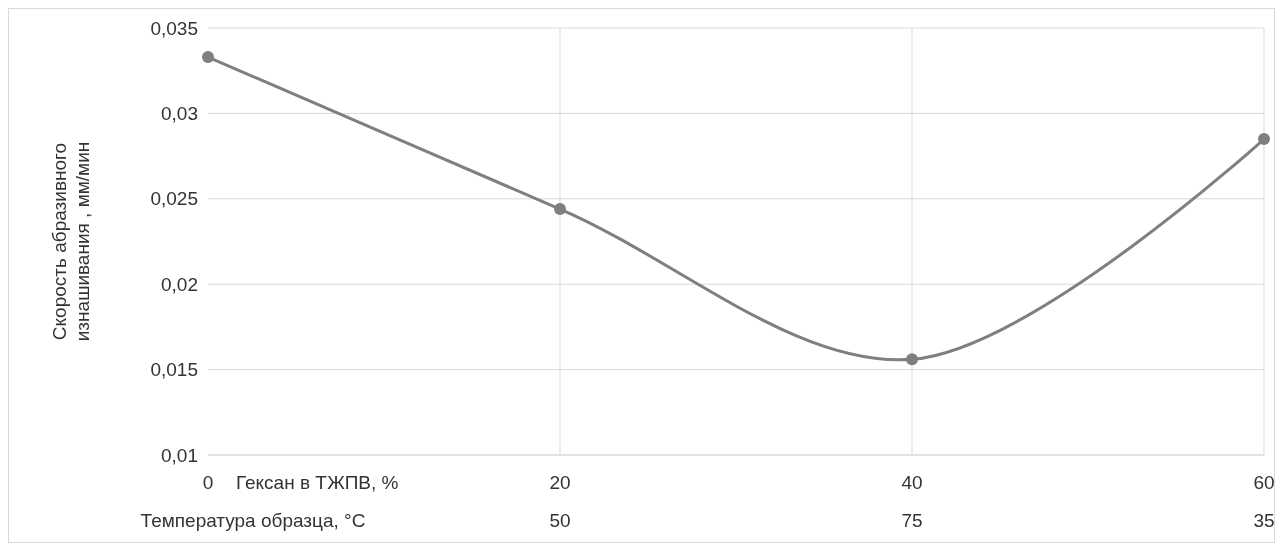 This screenshot has height=551, width=1283. Describe the element at coordinates (560, 520) in the screenshot. I see `text: 50` at that location.